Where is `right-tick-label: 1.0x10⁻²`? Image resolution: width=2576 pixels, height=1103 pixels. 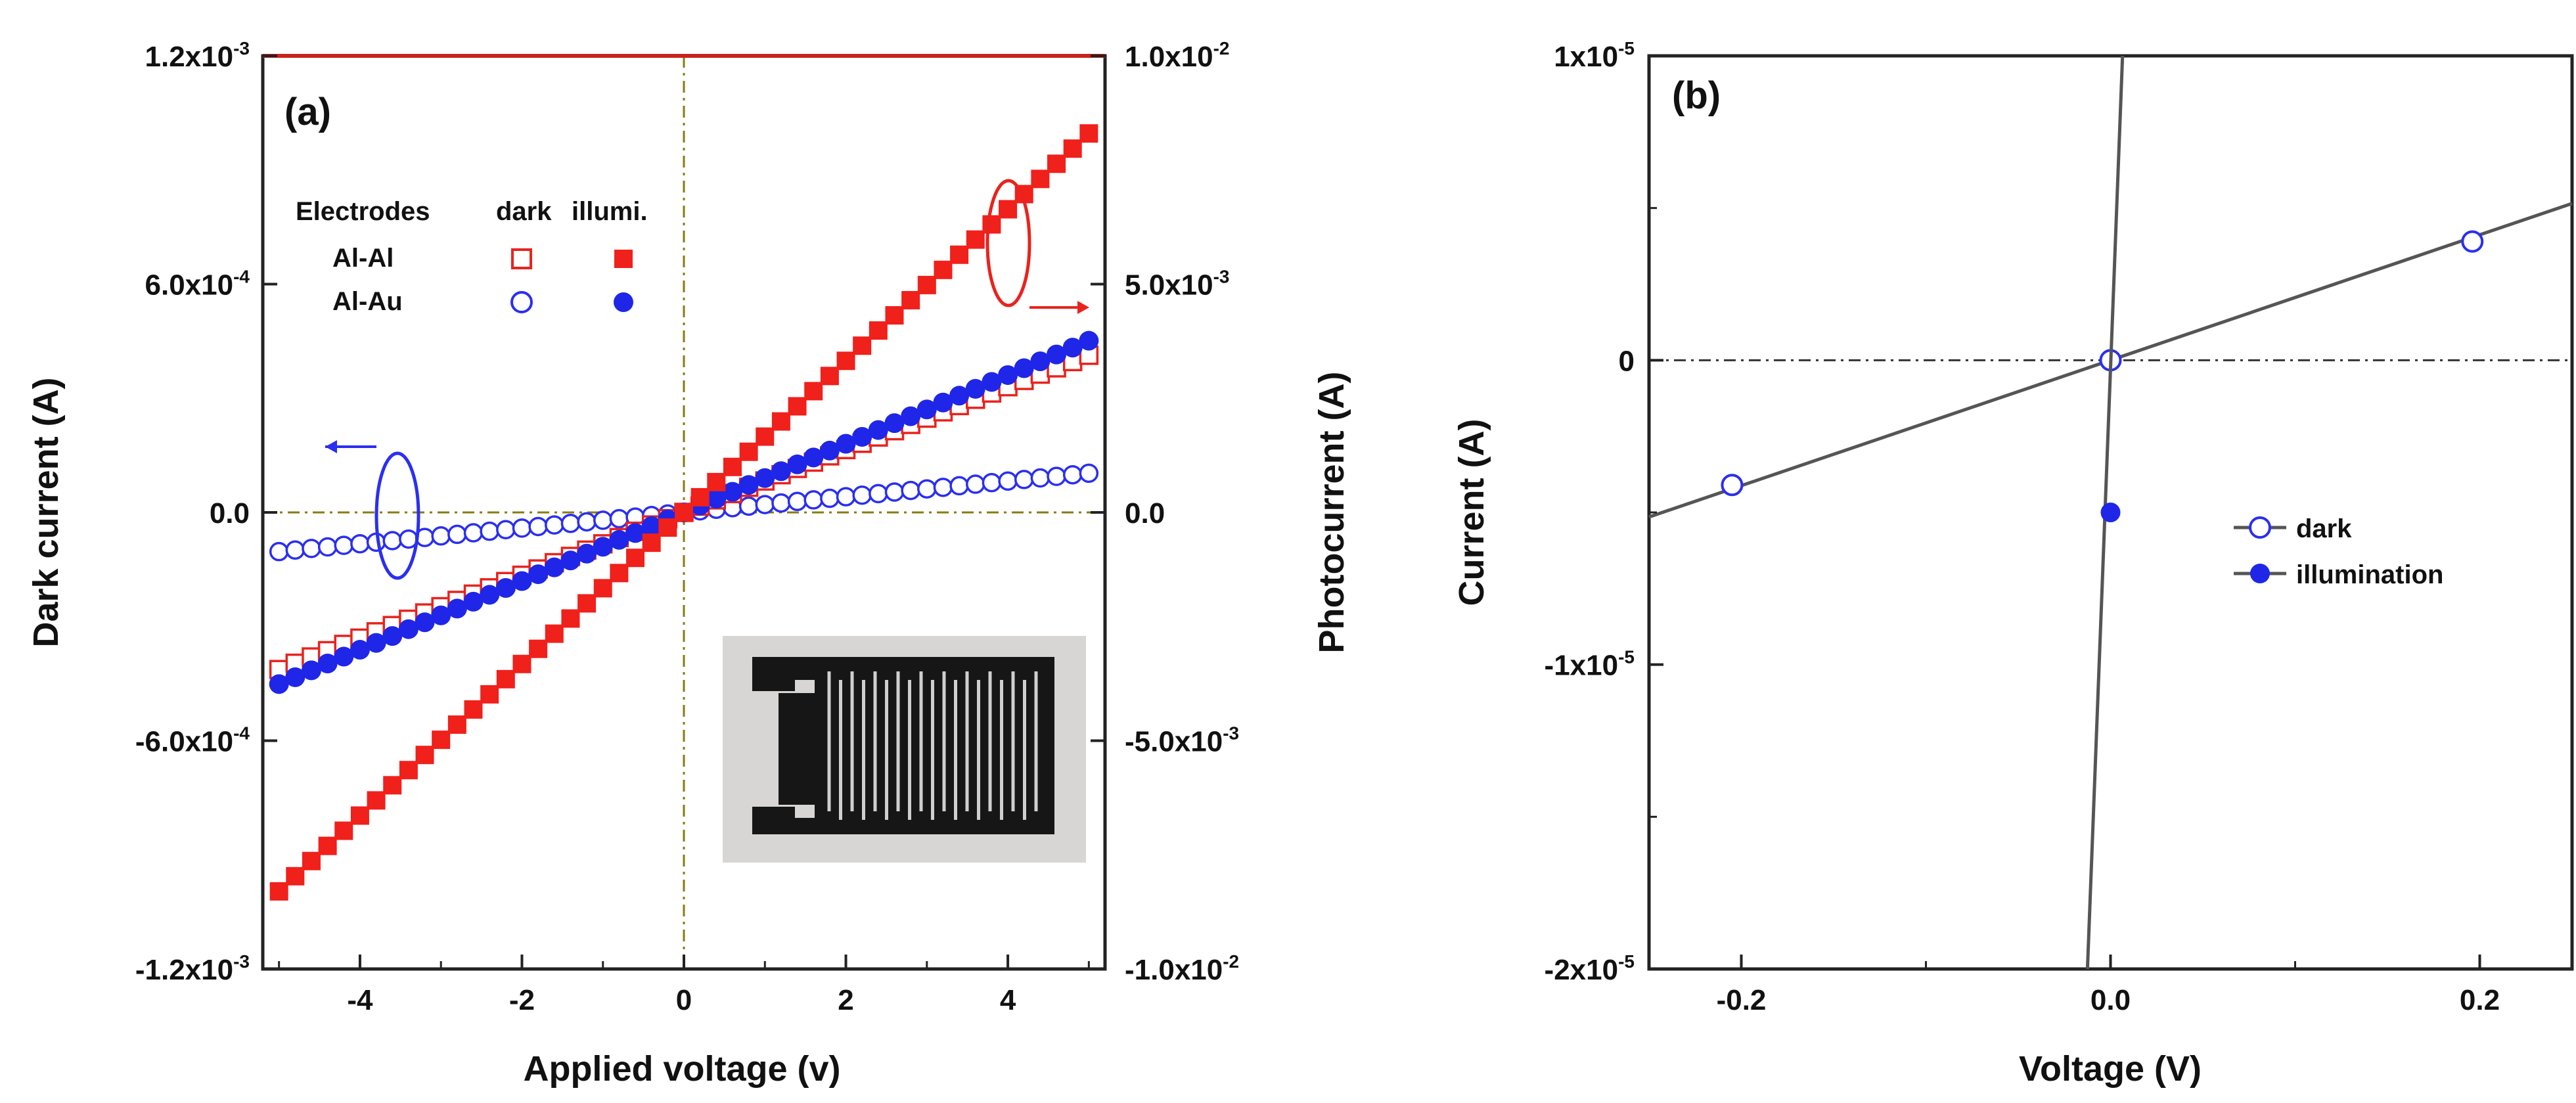 right-tick-label: 1.0x10⁻² is located at coordinates (1177, 55).